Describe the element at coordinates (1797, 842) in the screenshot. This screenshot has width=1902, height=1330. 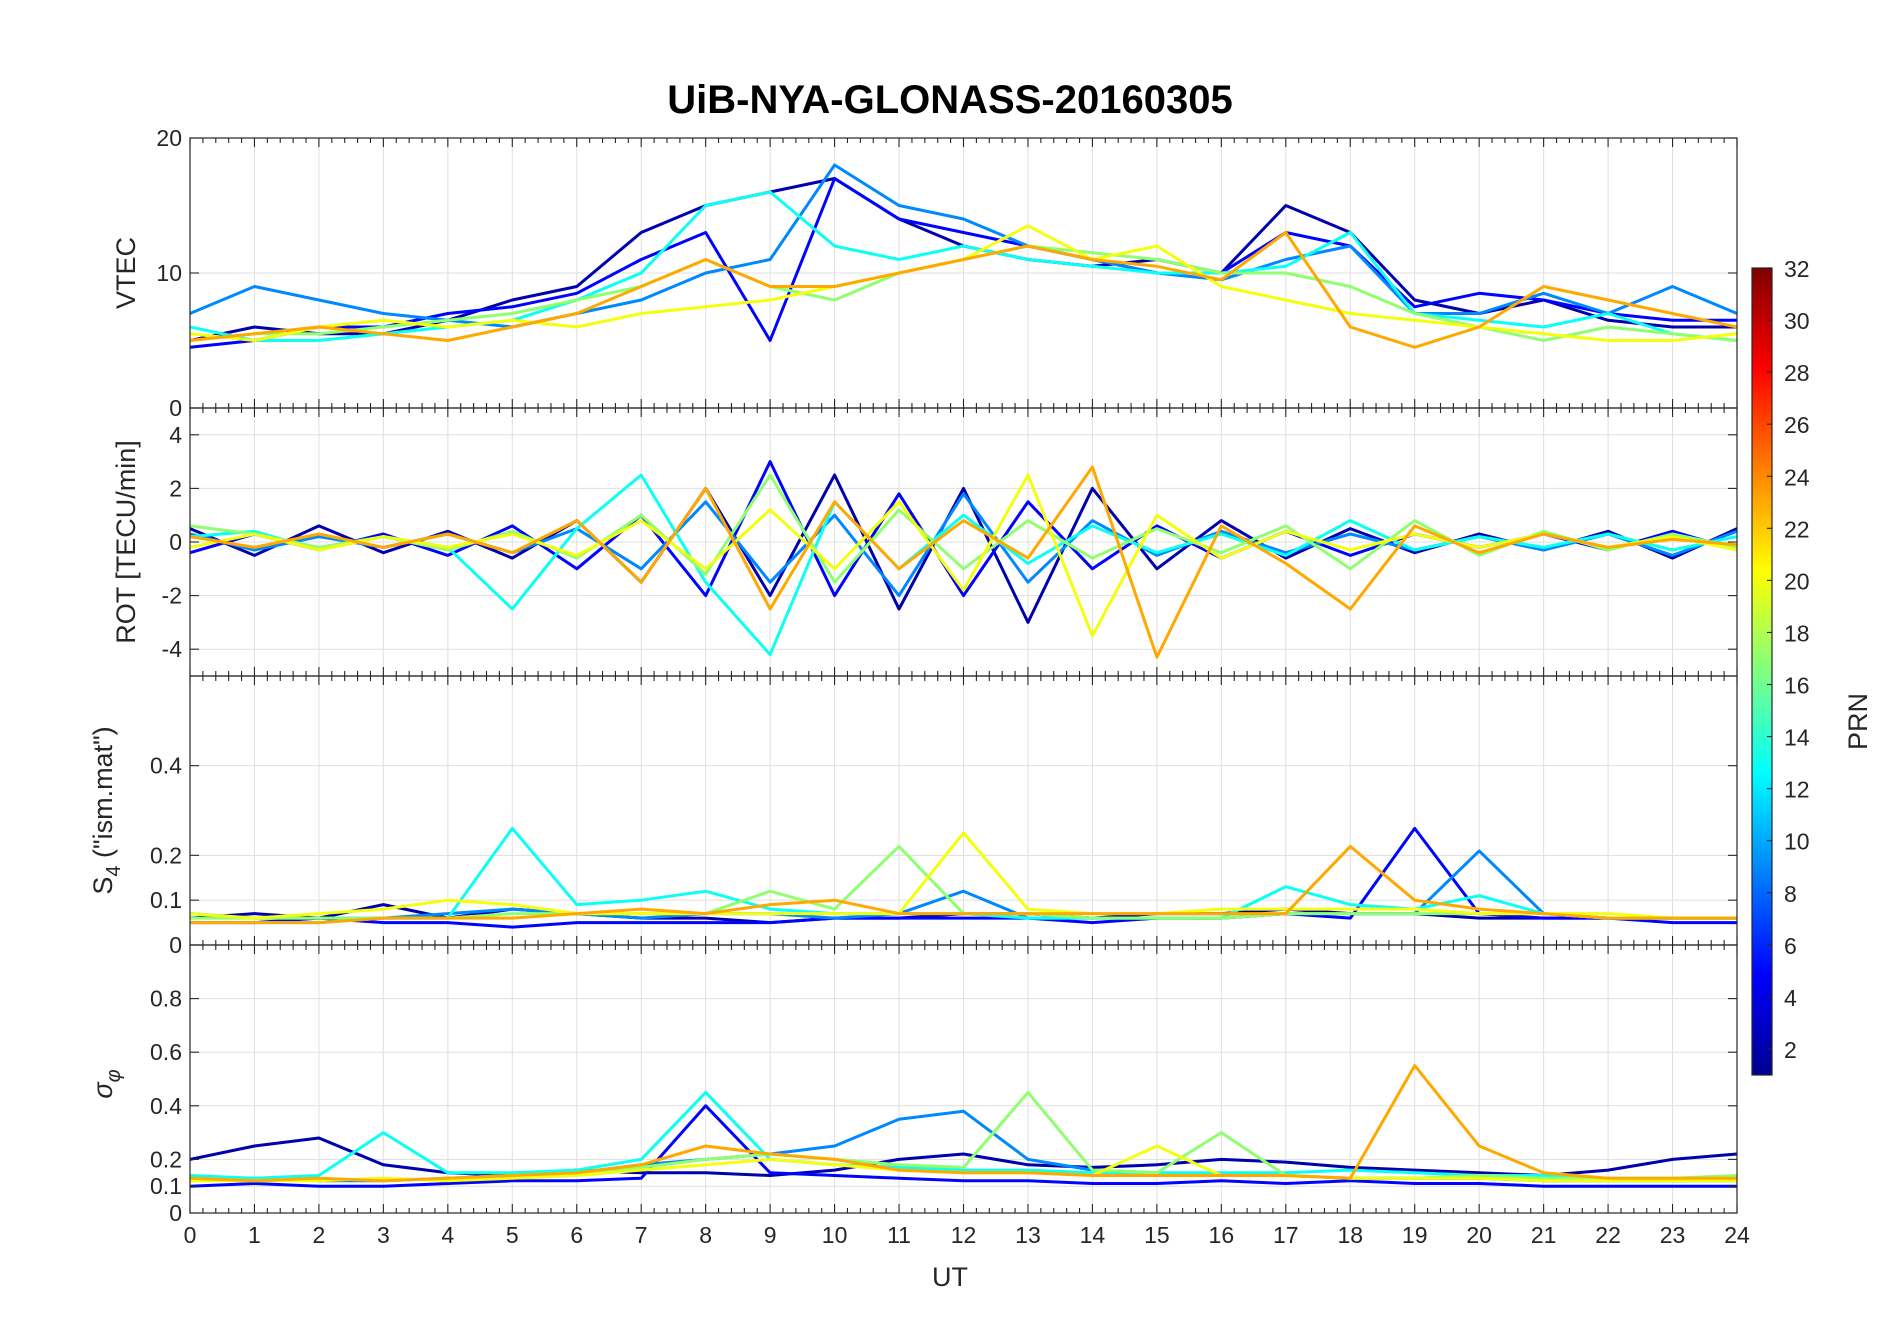
I see `colorbar-tick-label: 10` at that location.